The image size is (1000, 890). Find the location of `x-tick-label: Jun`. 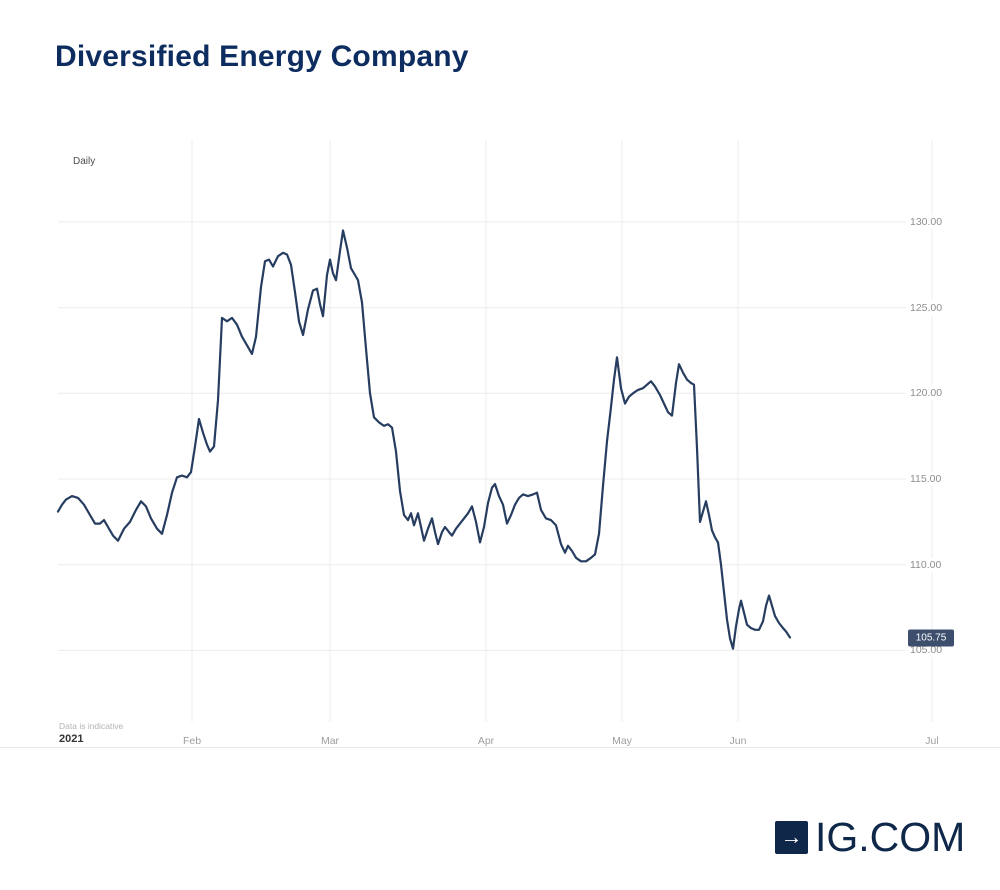

x-tick-label: Jun is located at coordinates (738, 741).